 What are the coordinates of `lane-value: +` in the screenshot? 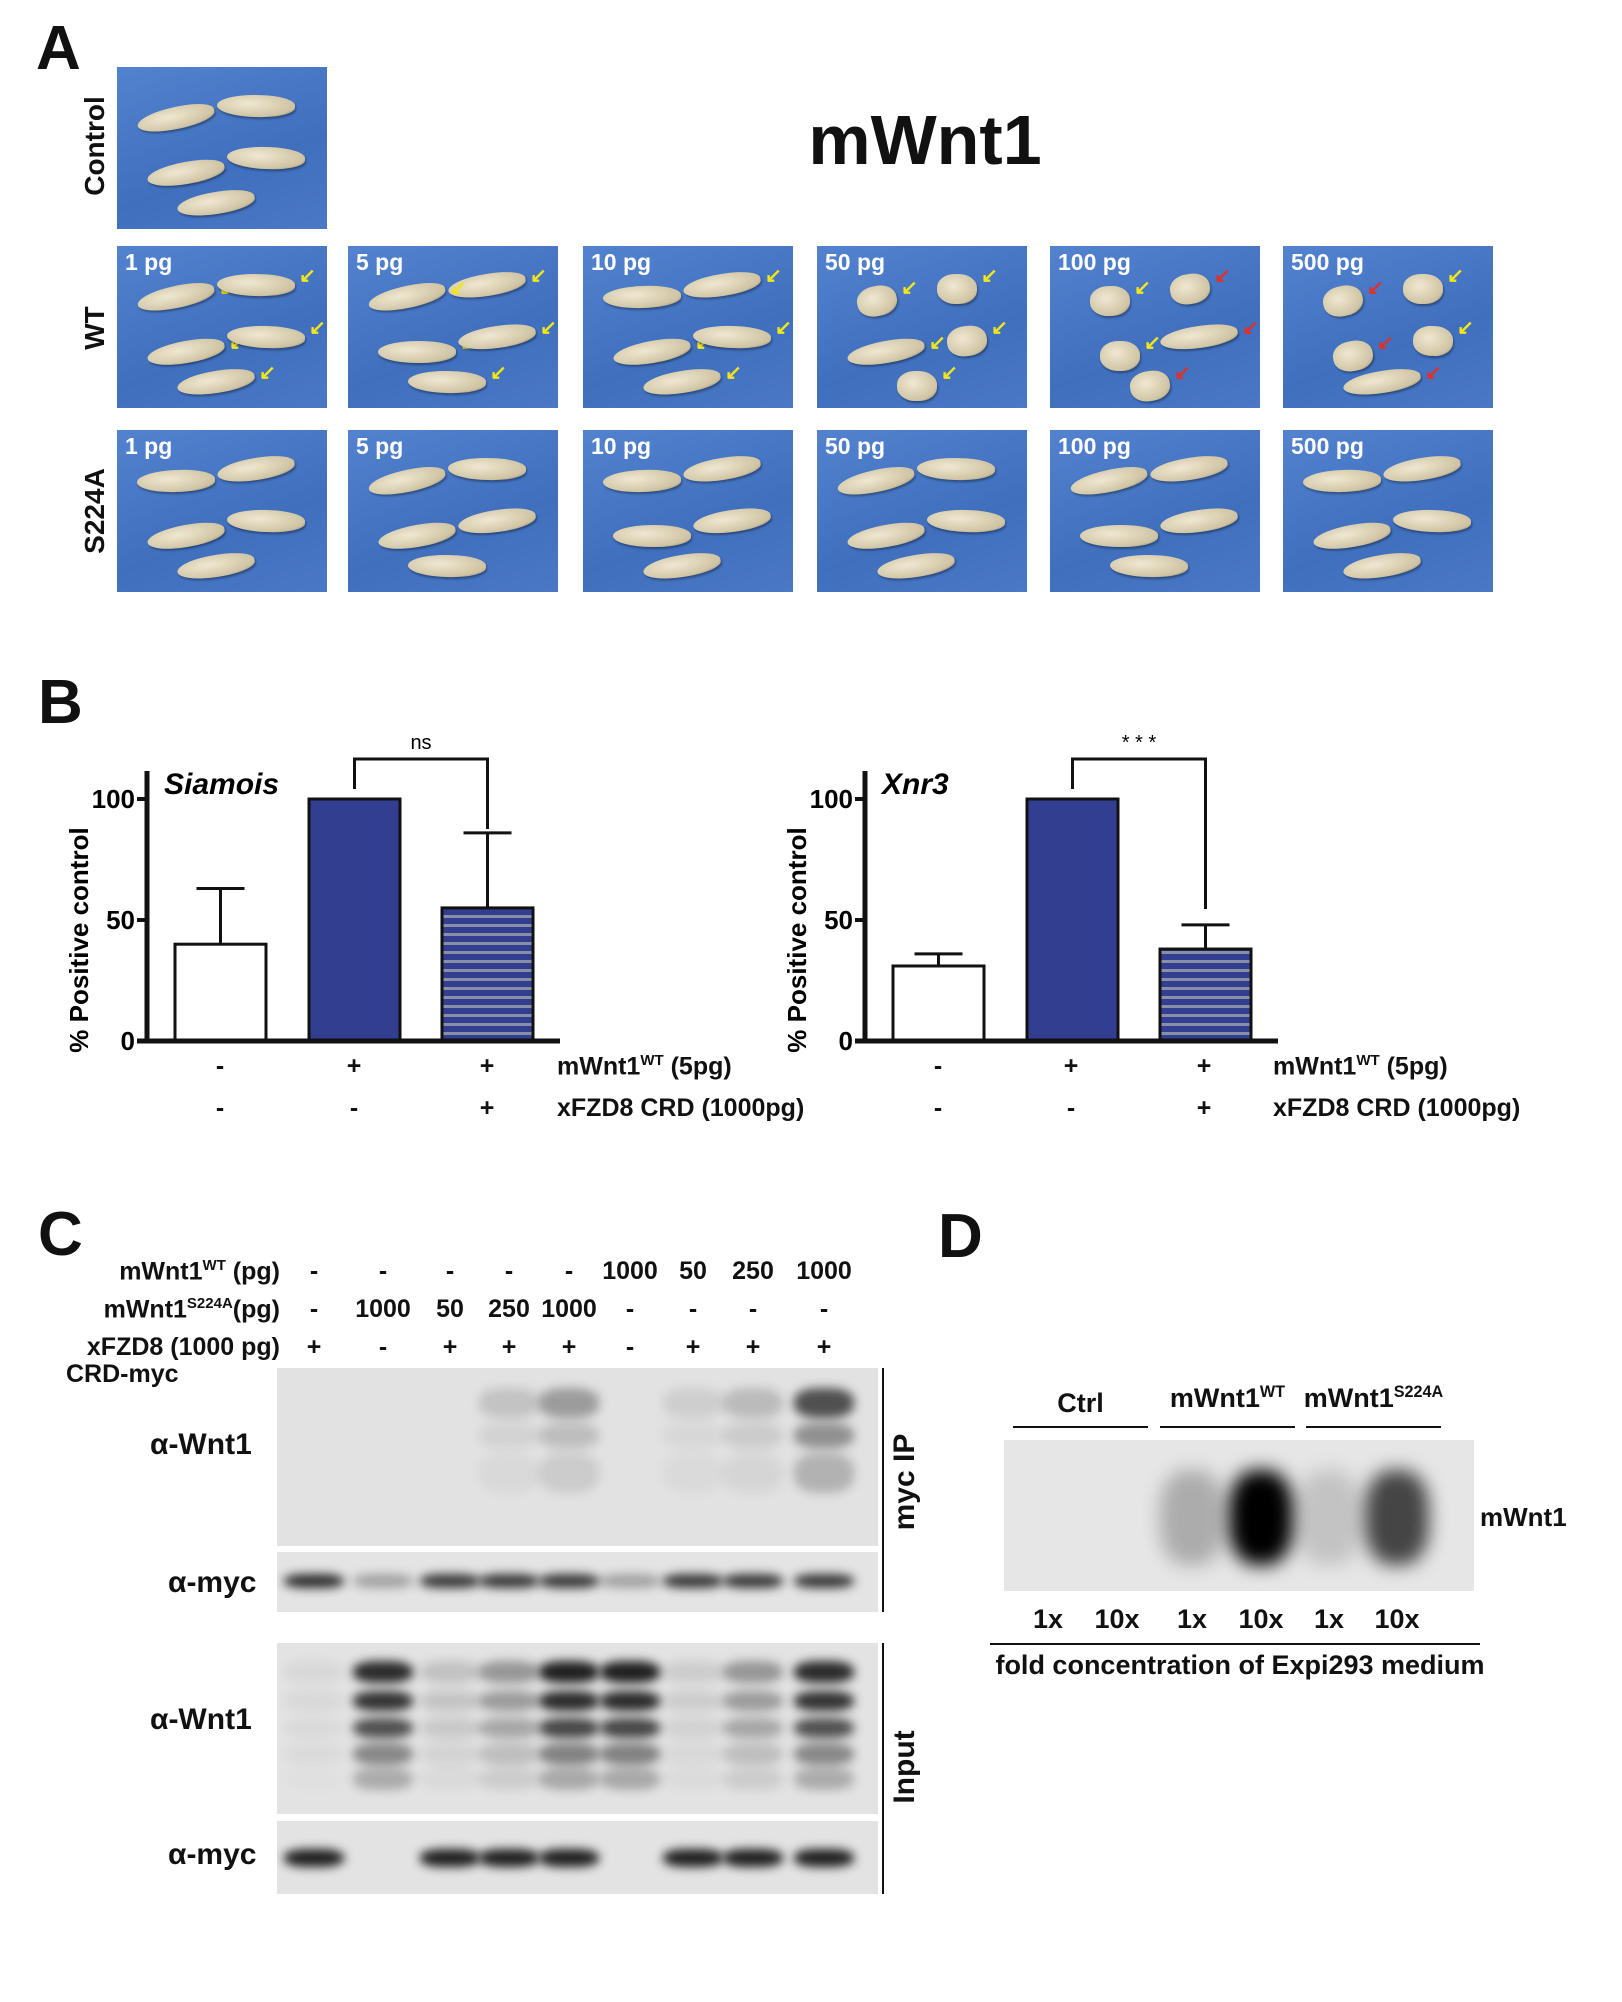 It's located at (693, 1347).